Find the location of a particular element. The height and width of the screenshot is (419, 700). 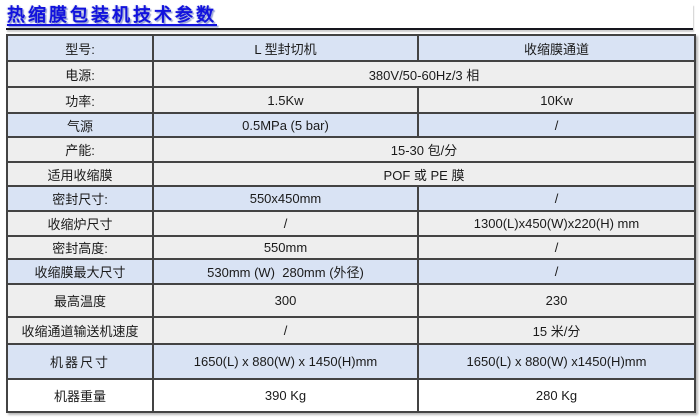

row-value-merged: 380V/50-60Hz/3 相 is located at coordinates (424, 74).